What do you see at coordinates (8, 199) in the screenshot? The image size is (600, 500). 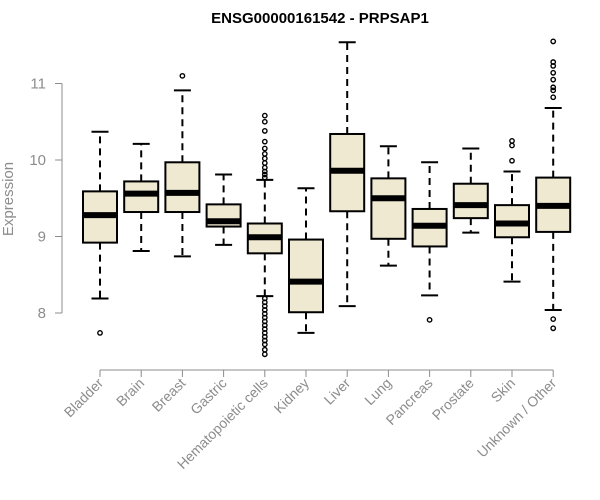 I see `y-axis-label: Expression` at bounding box center [8, 199].